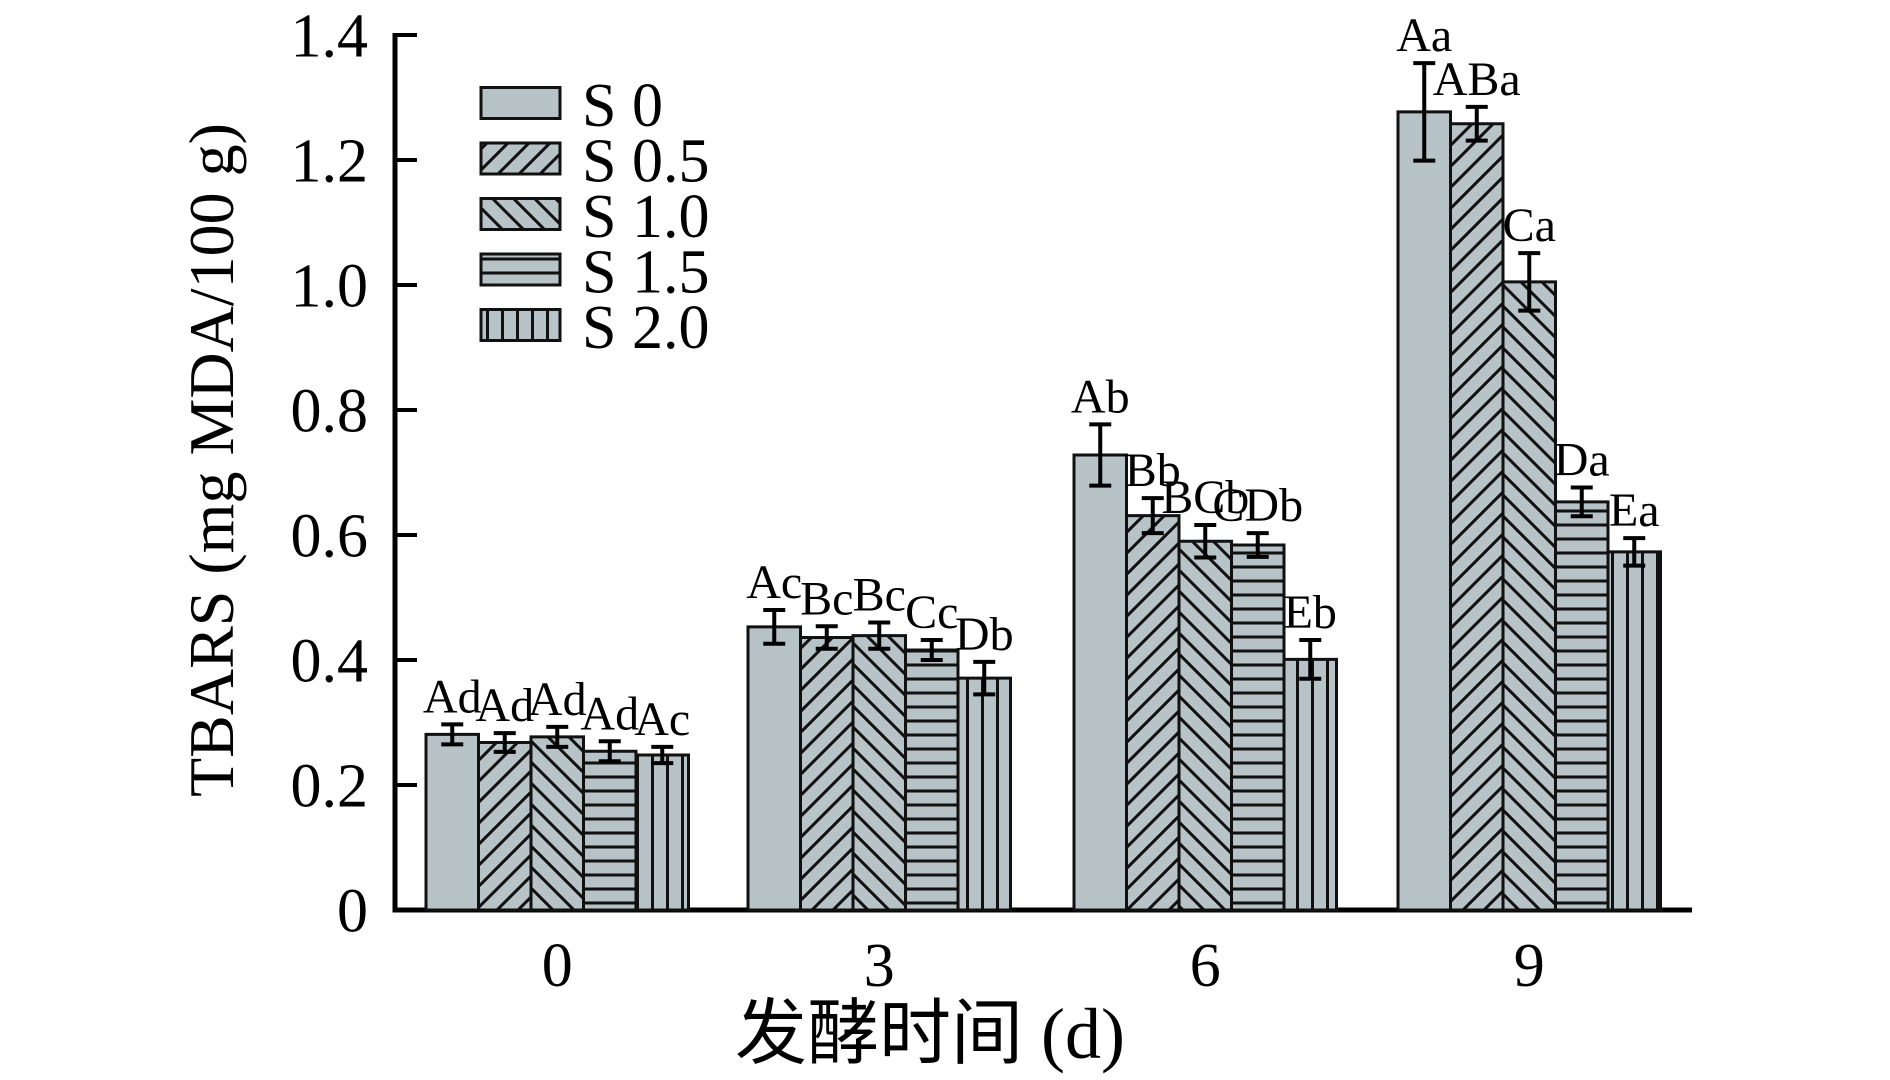  Describe the element at coordinates (879, 635) in the screenshot. I see `error-bar-S1.0-day3` at that location.